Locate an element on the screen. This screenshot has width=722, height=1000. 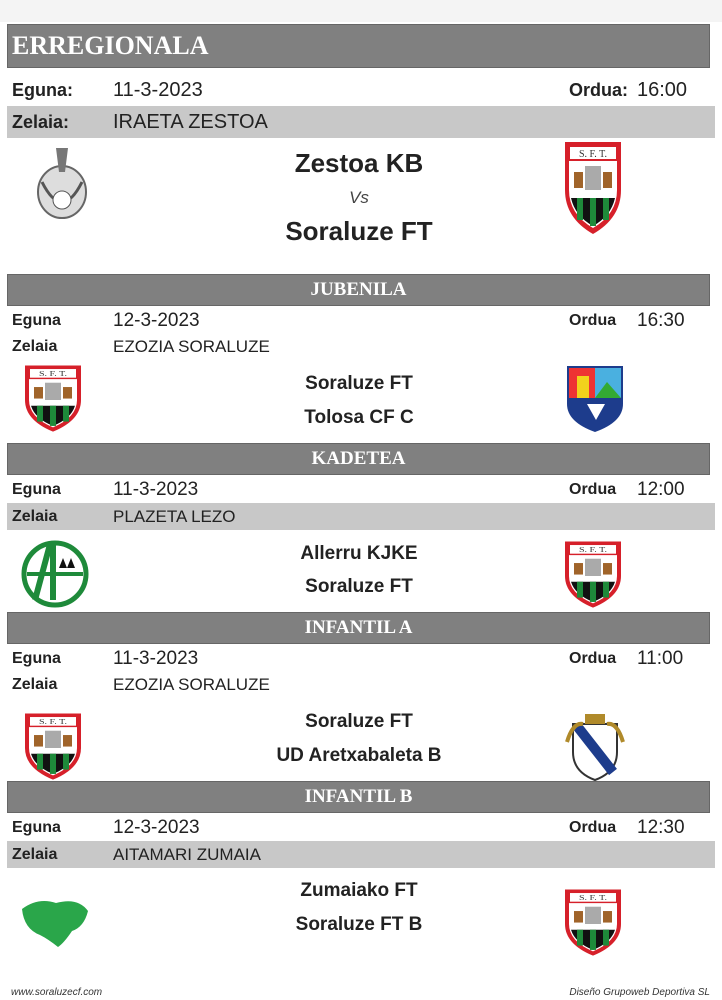
date-row: Eguna 12-3-2023 Ordua 12:30 is located at coordinates (361, 828).